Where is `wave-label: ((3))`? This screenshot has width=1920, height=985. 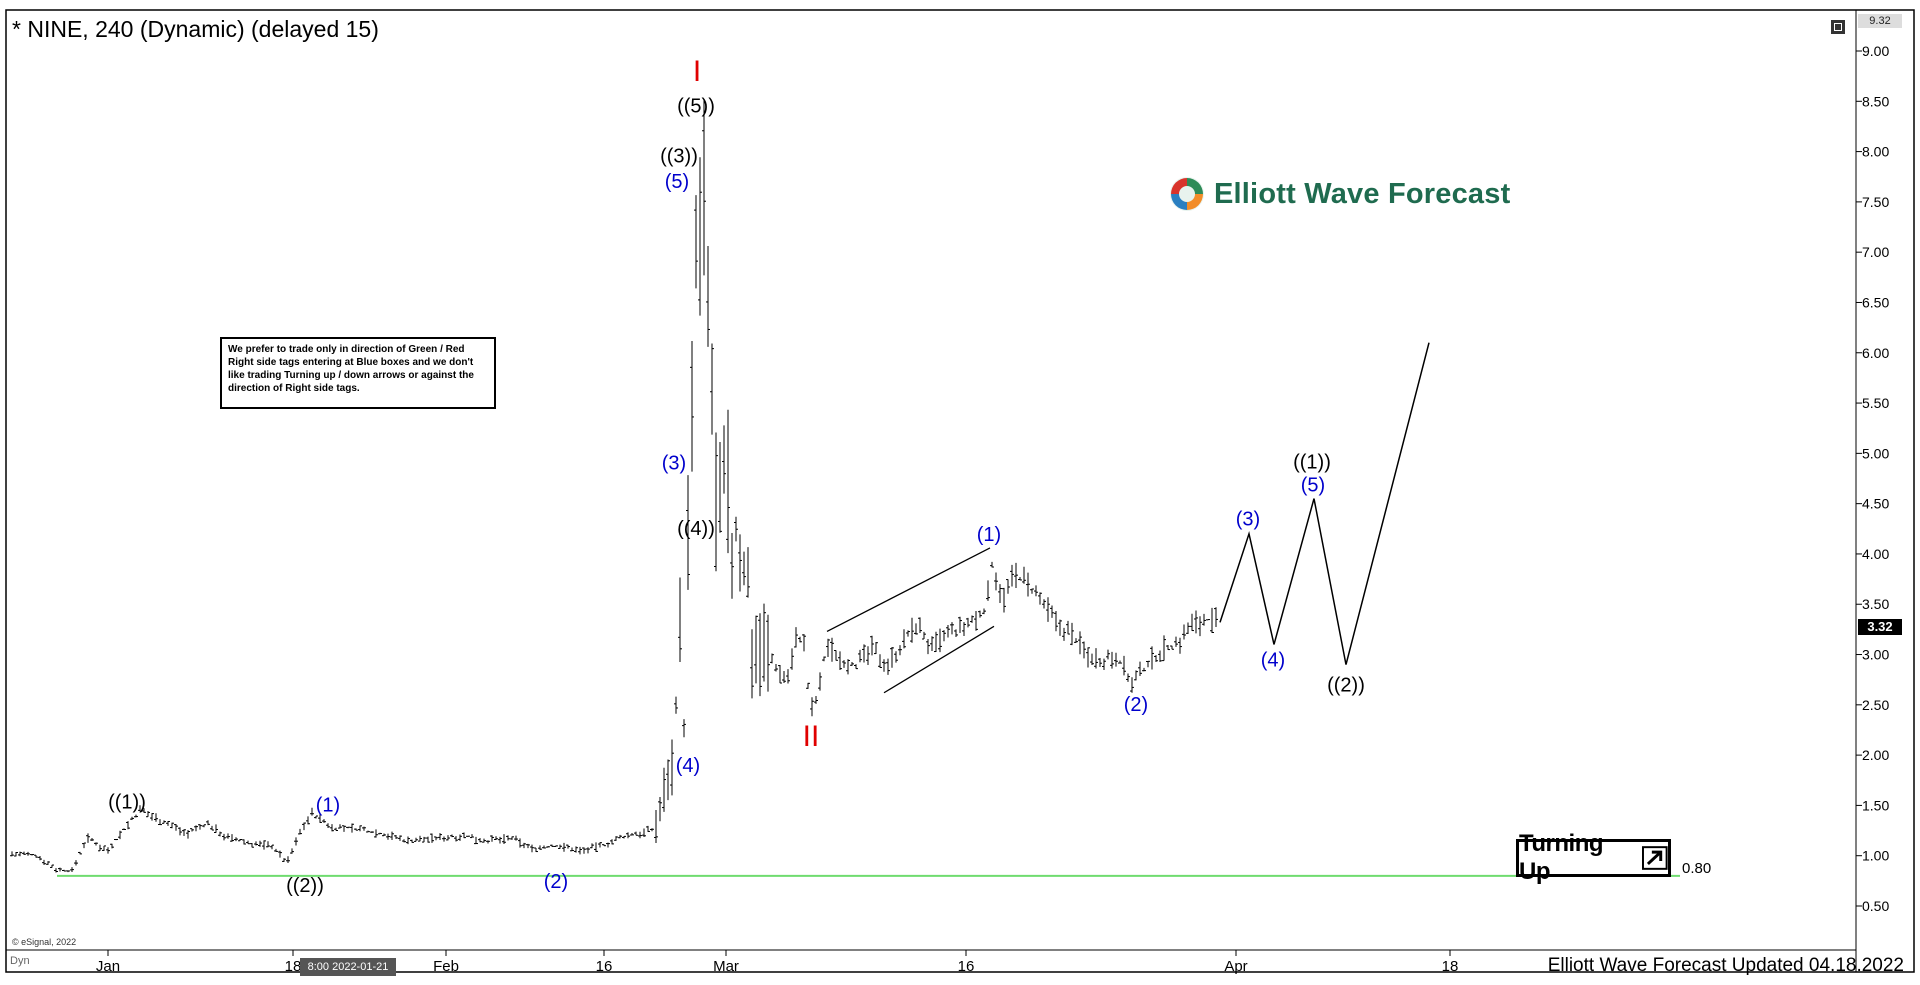
wave-label: ((3)) is located at coordinates (679, 157).